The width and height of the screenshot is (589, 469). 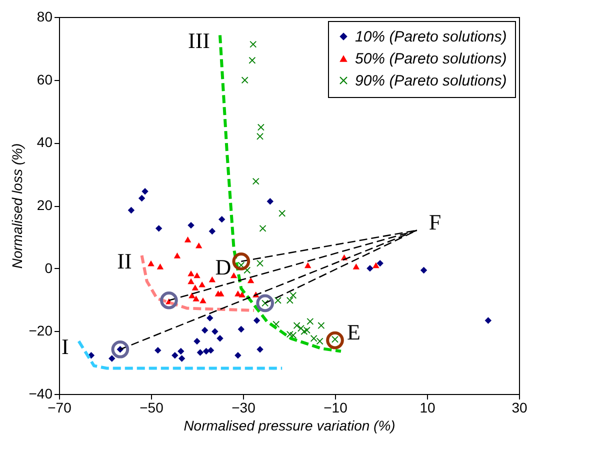 I want to click on y-tick-label: 0, so click(x=48, y=268).